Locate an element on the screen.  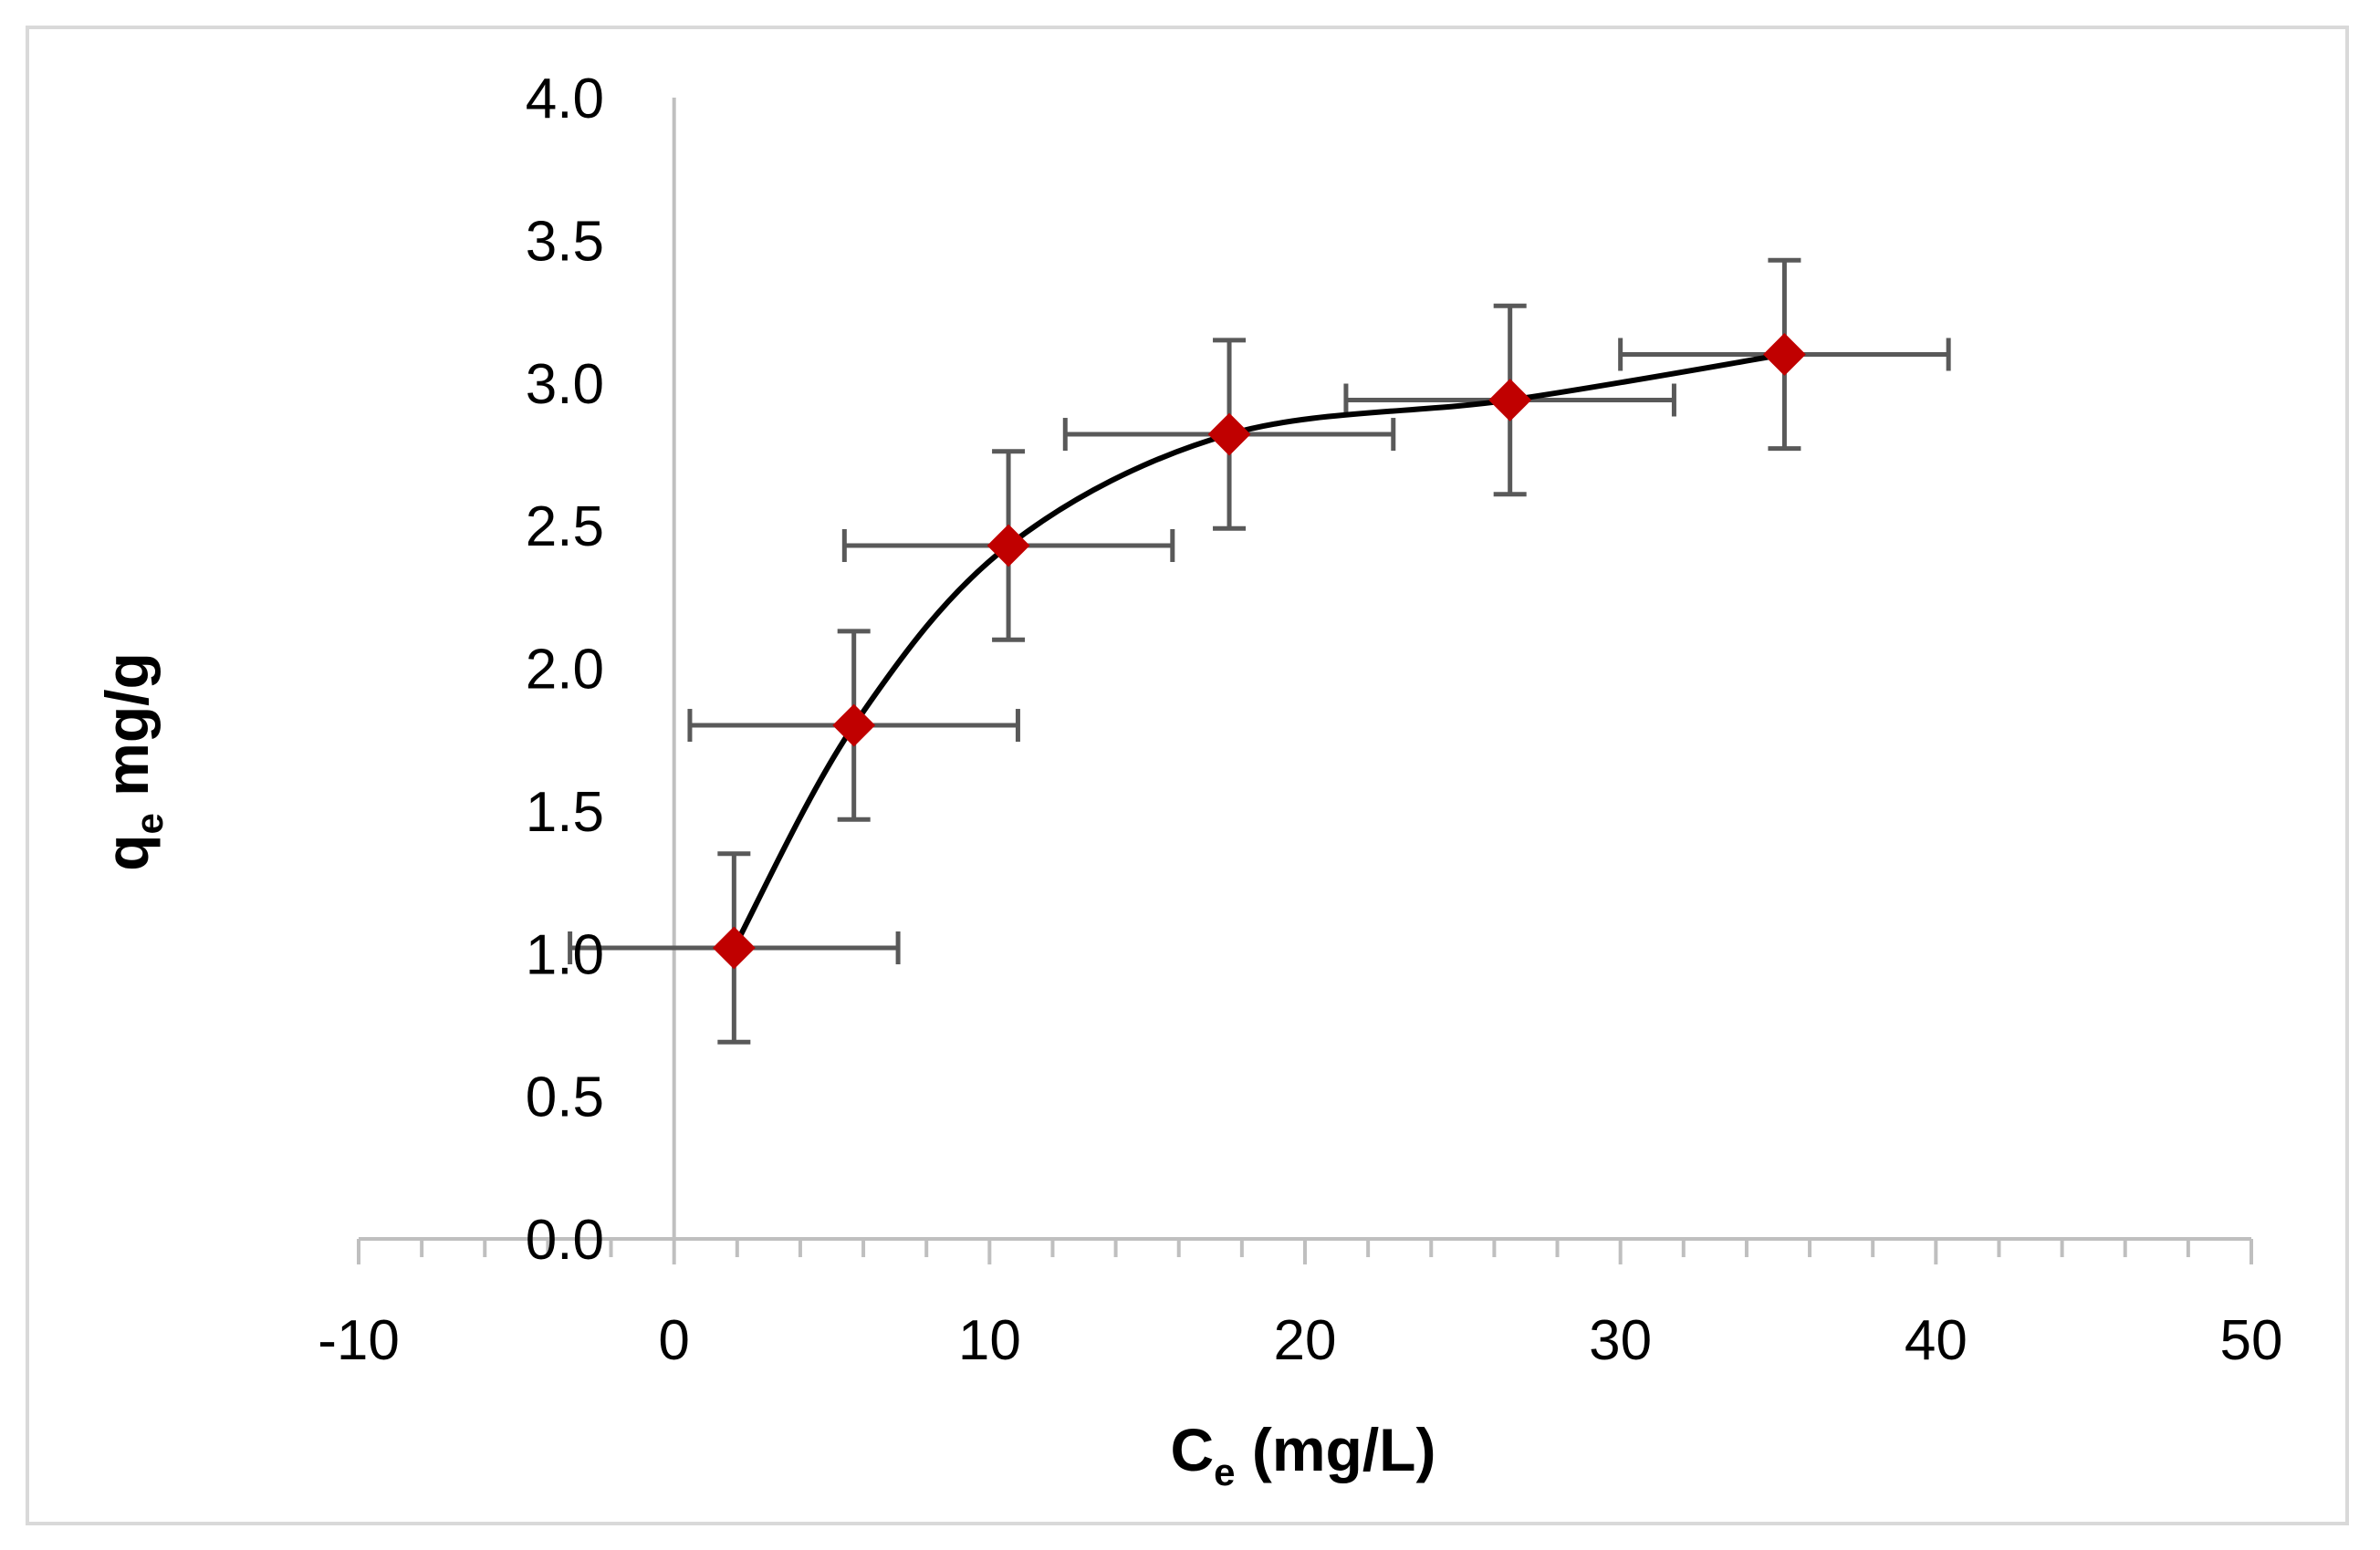
x-tick-label: 0 is located at coordinates (673, 1341).